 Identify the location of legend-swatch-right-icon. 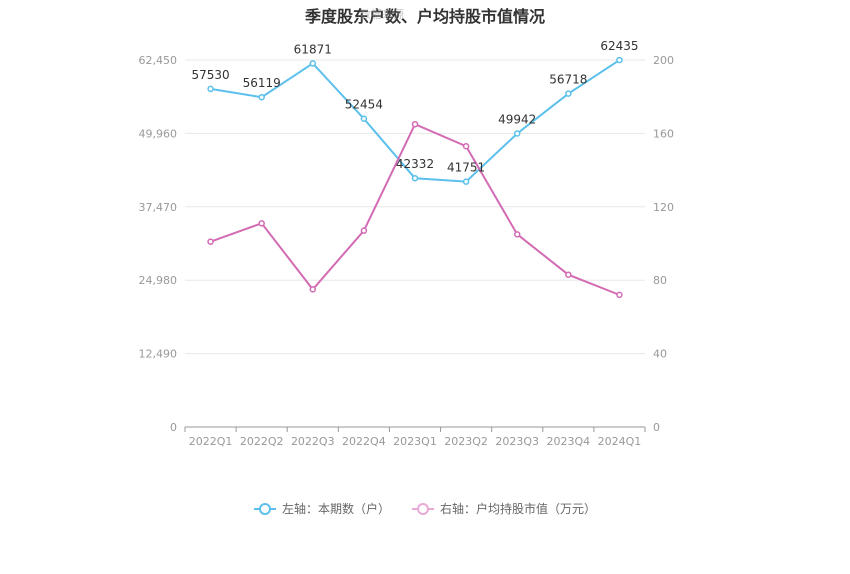
(423, 508).